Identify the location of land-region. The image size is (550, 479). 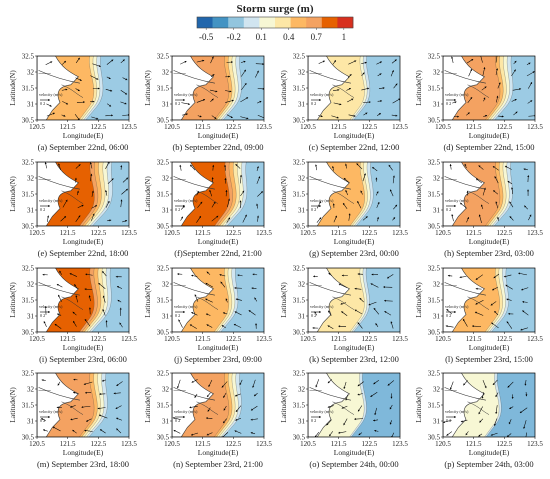
(329, 194).